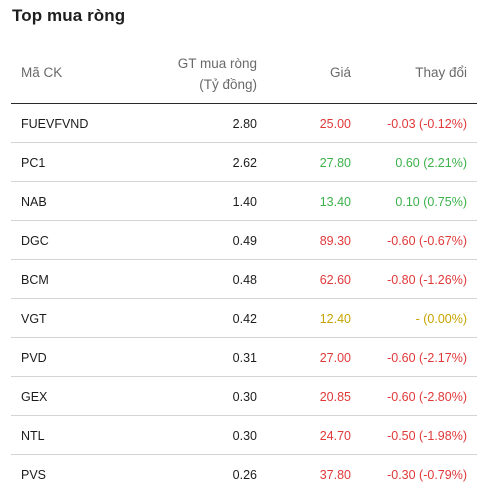  I want to click on price-change: -0.30 (-0.79%), so click(427, 475).